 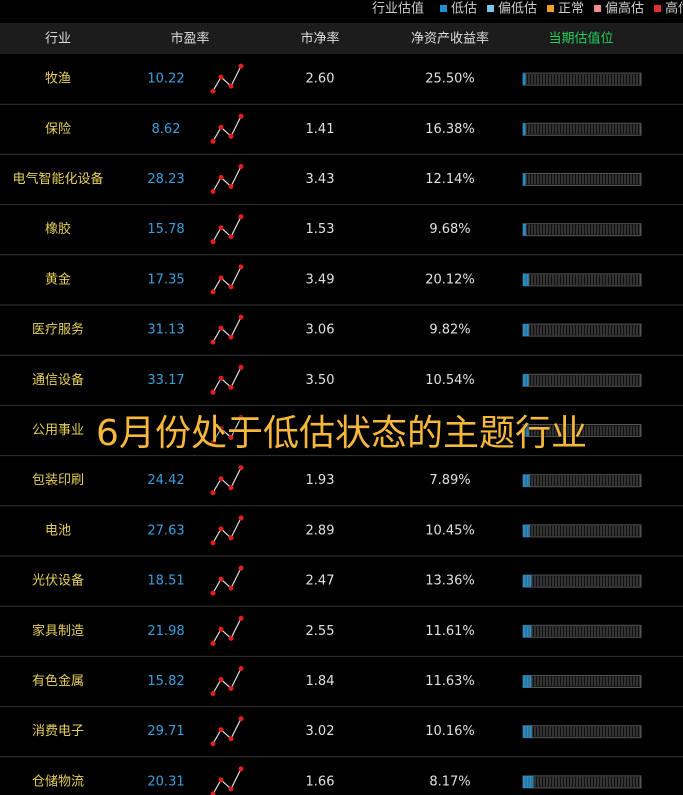 What do you see at coordinates (166, 129) in the screenshot?
I see `pe-value: 8.62` at bounding box center [166, 129].